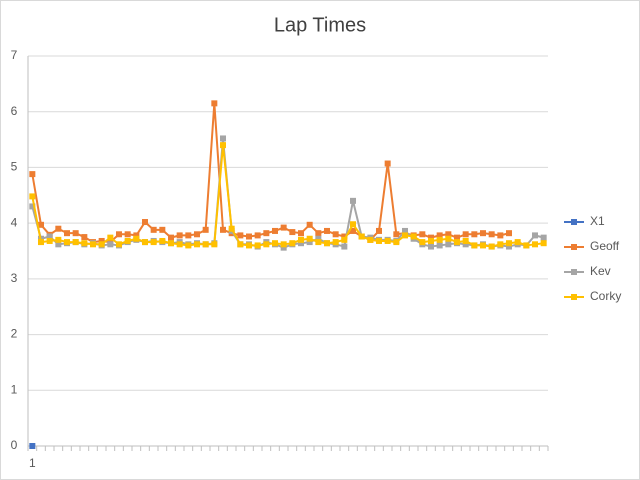 This screenshot has width=640, height=480. What do you see at coordinates (14, 278) in the screenshot?
I see `y-tick-label: 3` at bounding box center [14, 278].